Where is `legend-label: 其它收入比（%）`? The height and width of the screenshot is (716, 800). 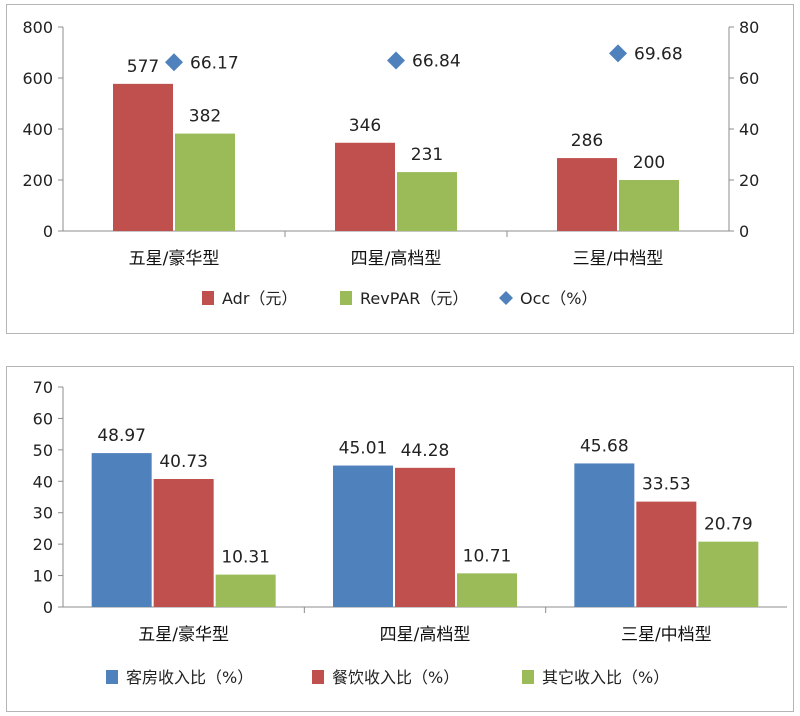 legend-label: 其它收入比（%） is located at coordinates (605, 677).